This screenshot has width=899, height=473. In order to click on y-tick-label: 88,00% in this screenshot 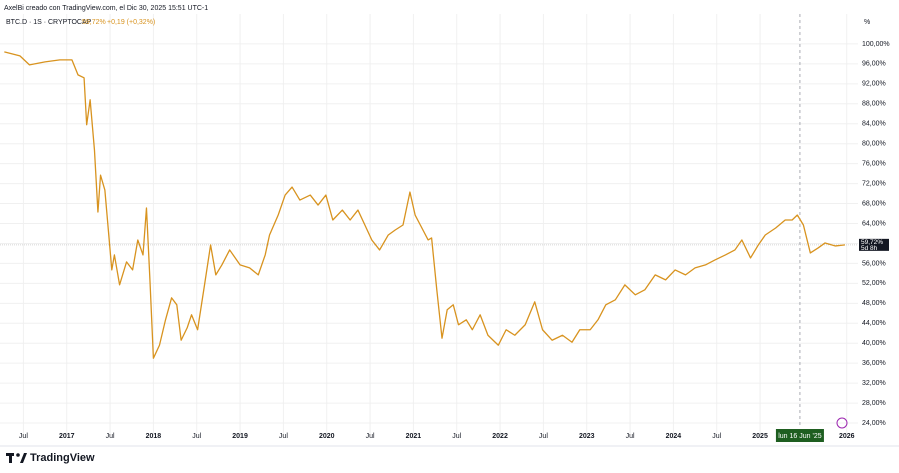, I will do `click(874, 104)`.